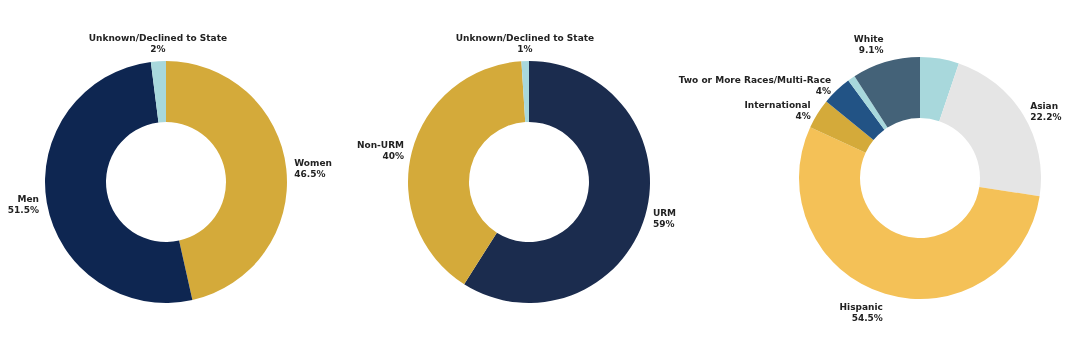 The width and height of the screenshot is (1080, 350). What do you see at coordinates (1046, 116) in the screenshot?
I see `data-label: 22.2%` at bounding box center [1046, 116].